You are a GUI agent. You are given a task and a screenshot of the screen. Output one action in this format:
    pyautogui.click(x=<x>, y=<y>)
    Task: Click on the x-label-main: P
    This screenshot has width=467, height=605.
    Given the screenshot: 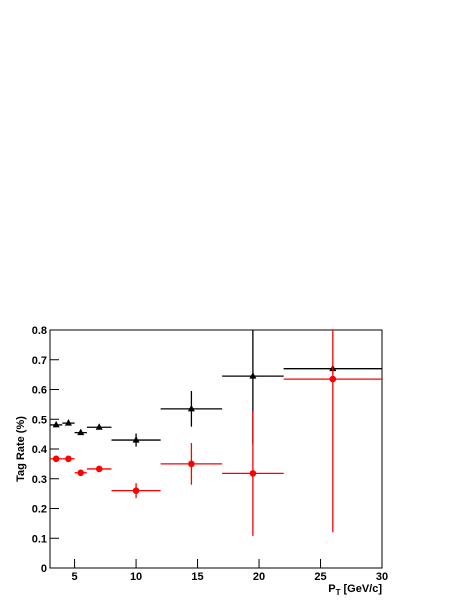 What is the action you would take?
    pyautogui.click(x=331, y=589)
    